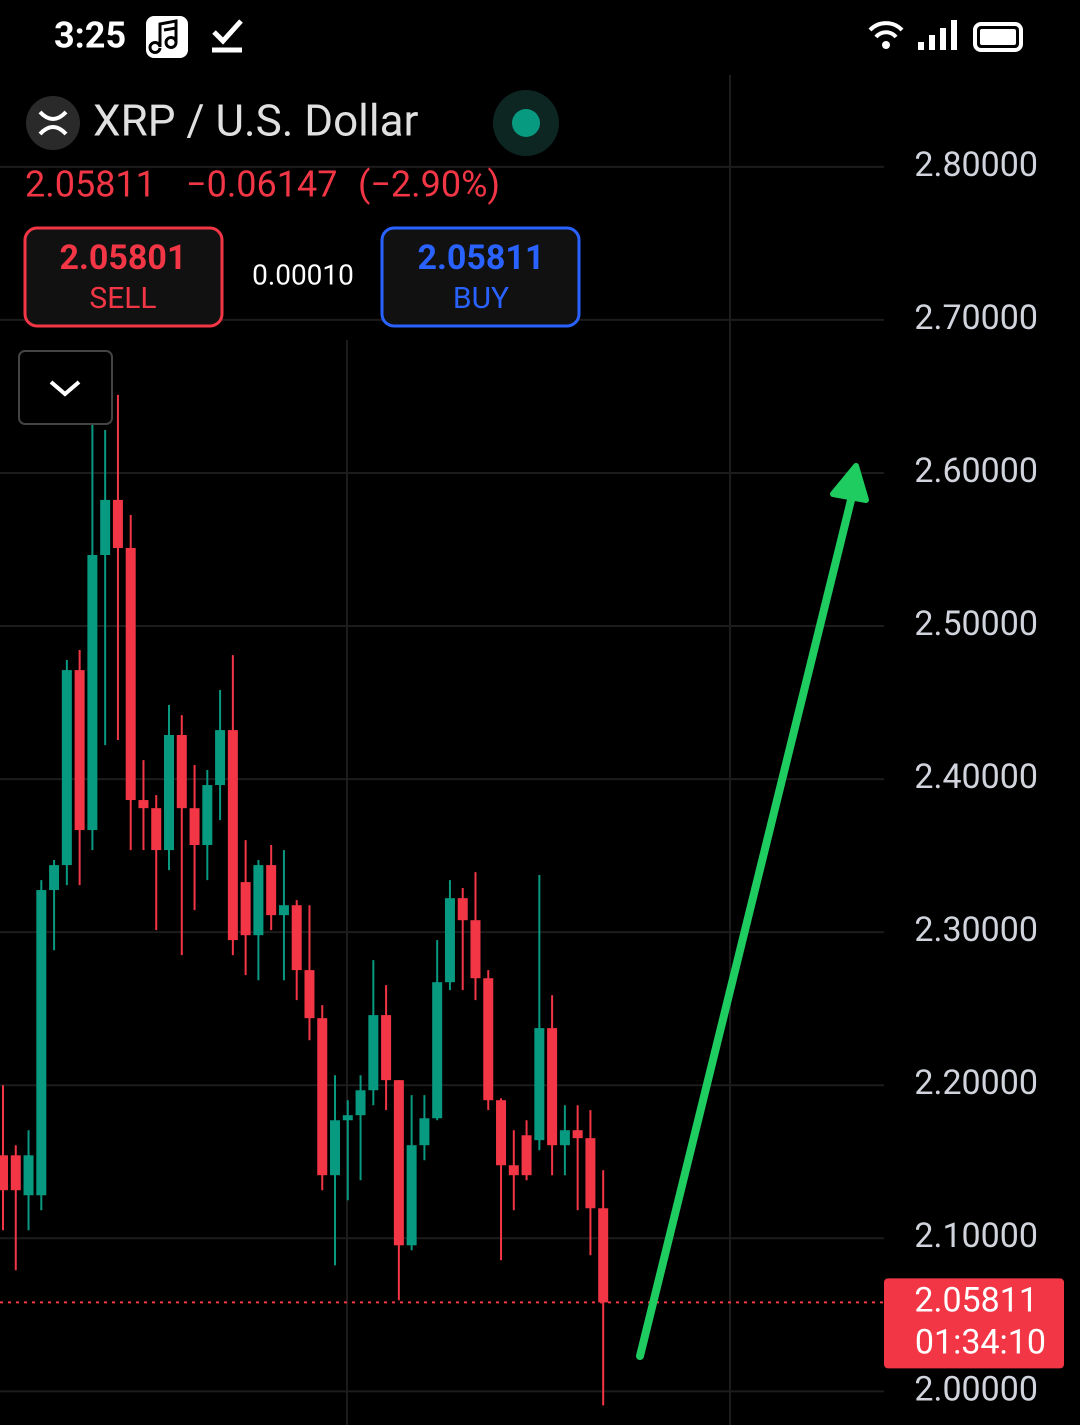 This screenshot has height=1425, width=1080. Describe the element at coordinates (227, 36) in the screenshot. I see `download-icon` at that location.